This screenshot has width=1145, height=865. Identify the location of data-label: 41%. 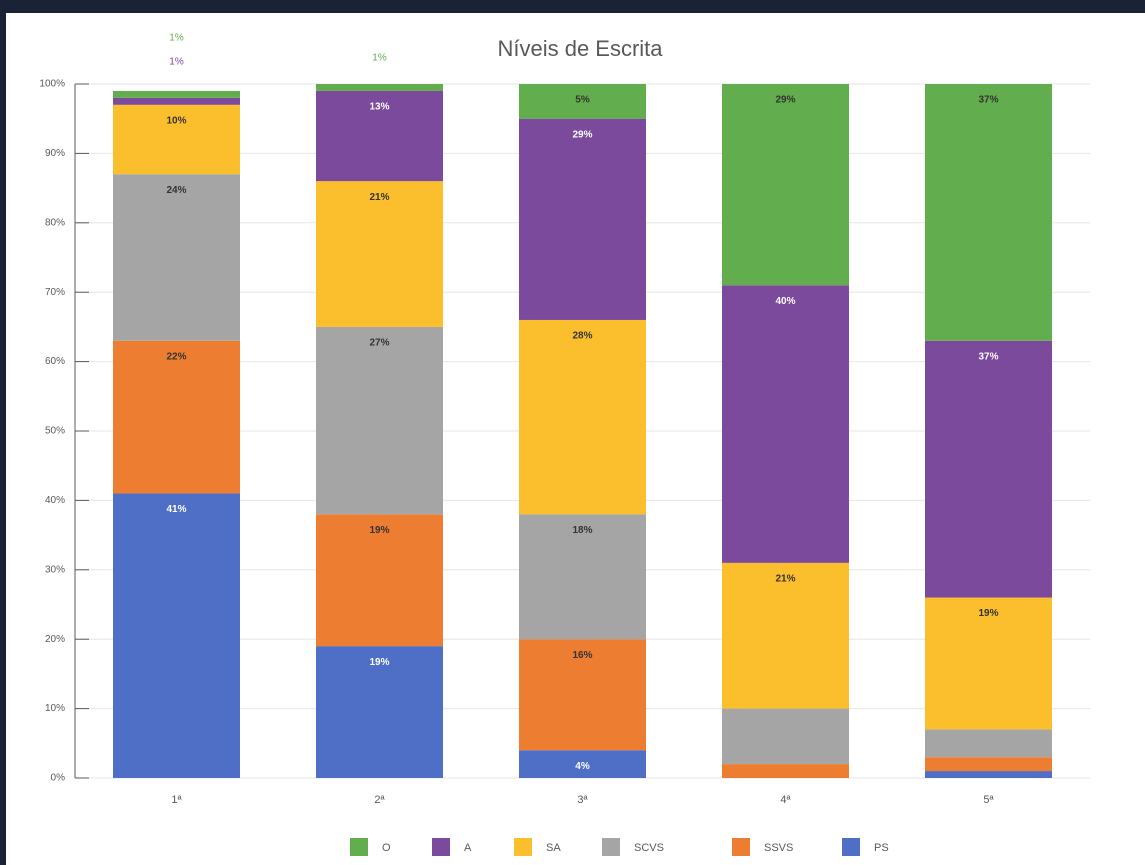
(176, 509).